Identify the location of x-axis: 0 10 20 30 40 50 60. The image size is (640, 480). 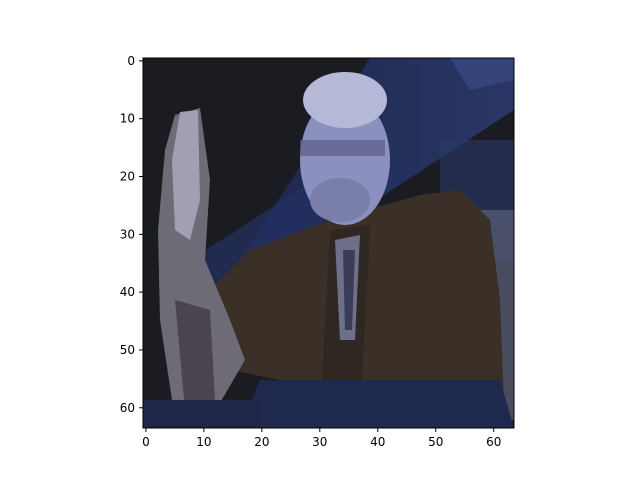
(321, 438).